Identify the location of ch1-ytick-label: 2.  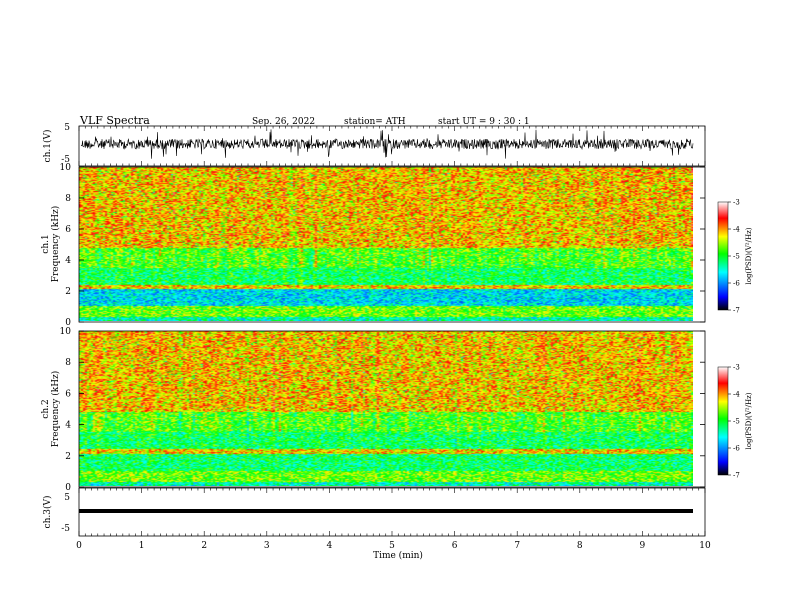
(68, 292).